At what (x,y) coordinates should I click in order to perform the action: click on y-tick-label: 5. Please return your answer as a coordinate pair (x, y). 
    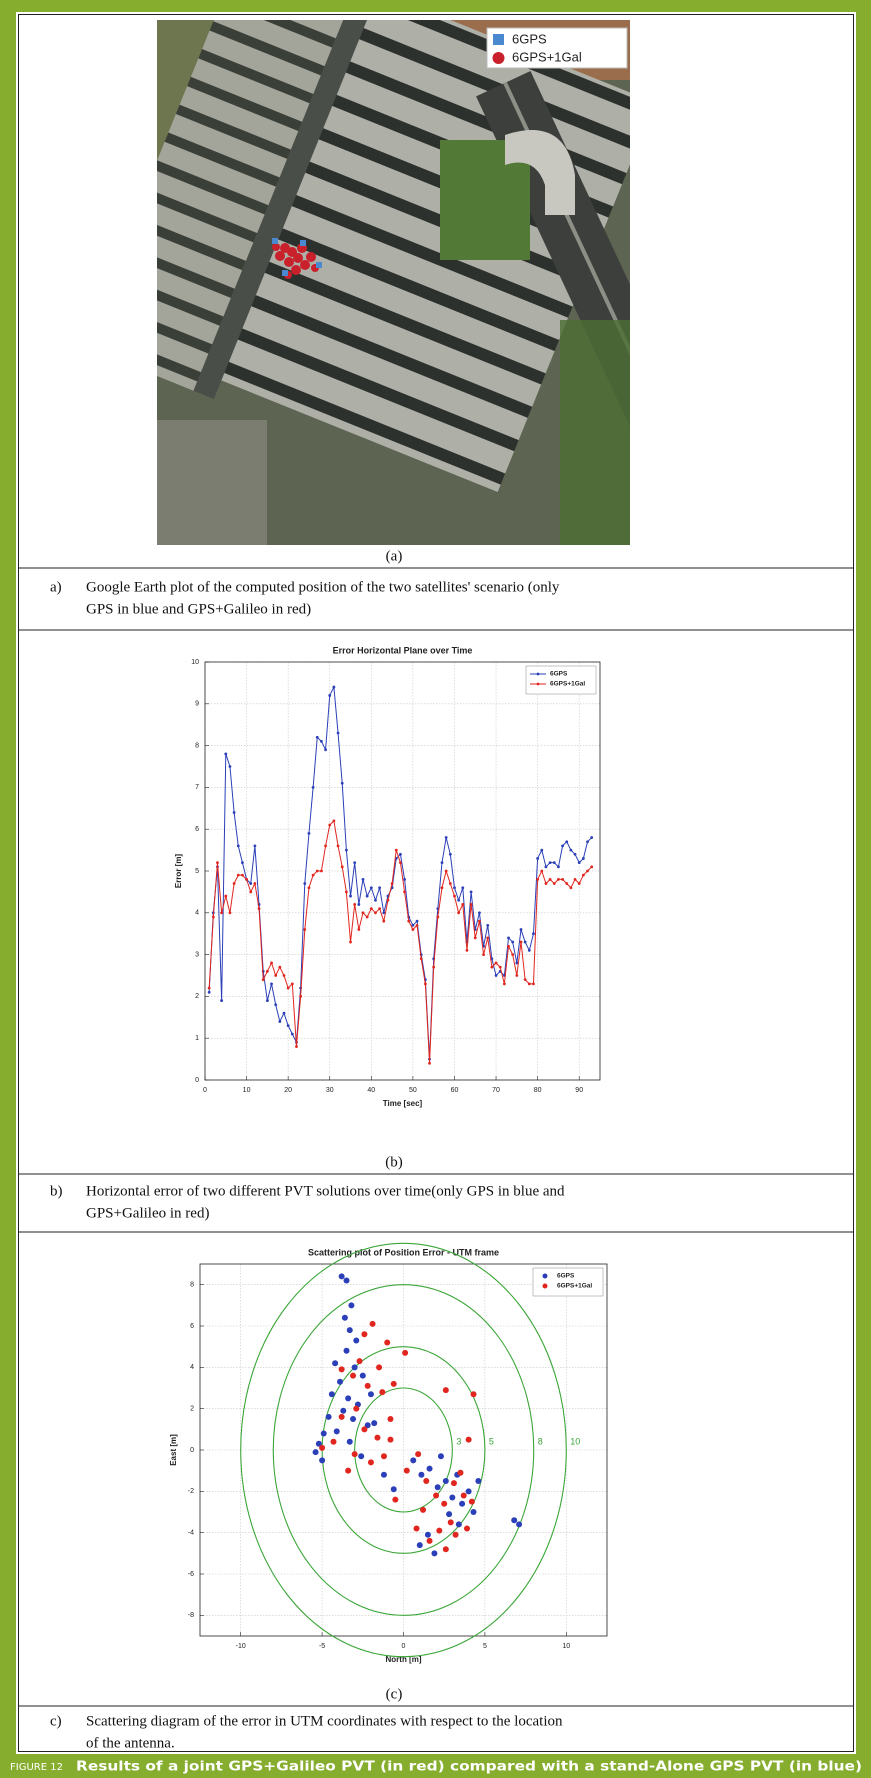
    Looking at the image, I should click on (197, 871).